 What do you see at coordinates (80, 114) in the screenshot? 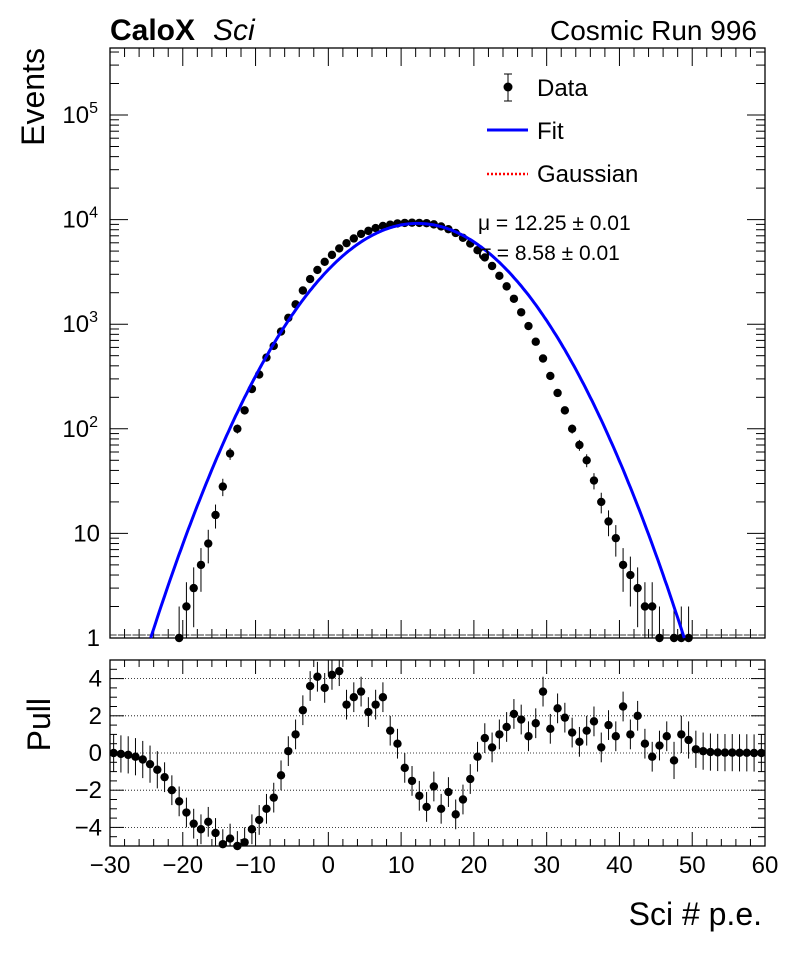
I see `y-tick-label-top: 10⁵` at bounding box center [80, 114].